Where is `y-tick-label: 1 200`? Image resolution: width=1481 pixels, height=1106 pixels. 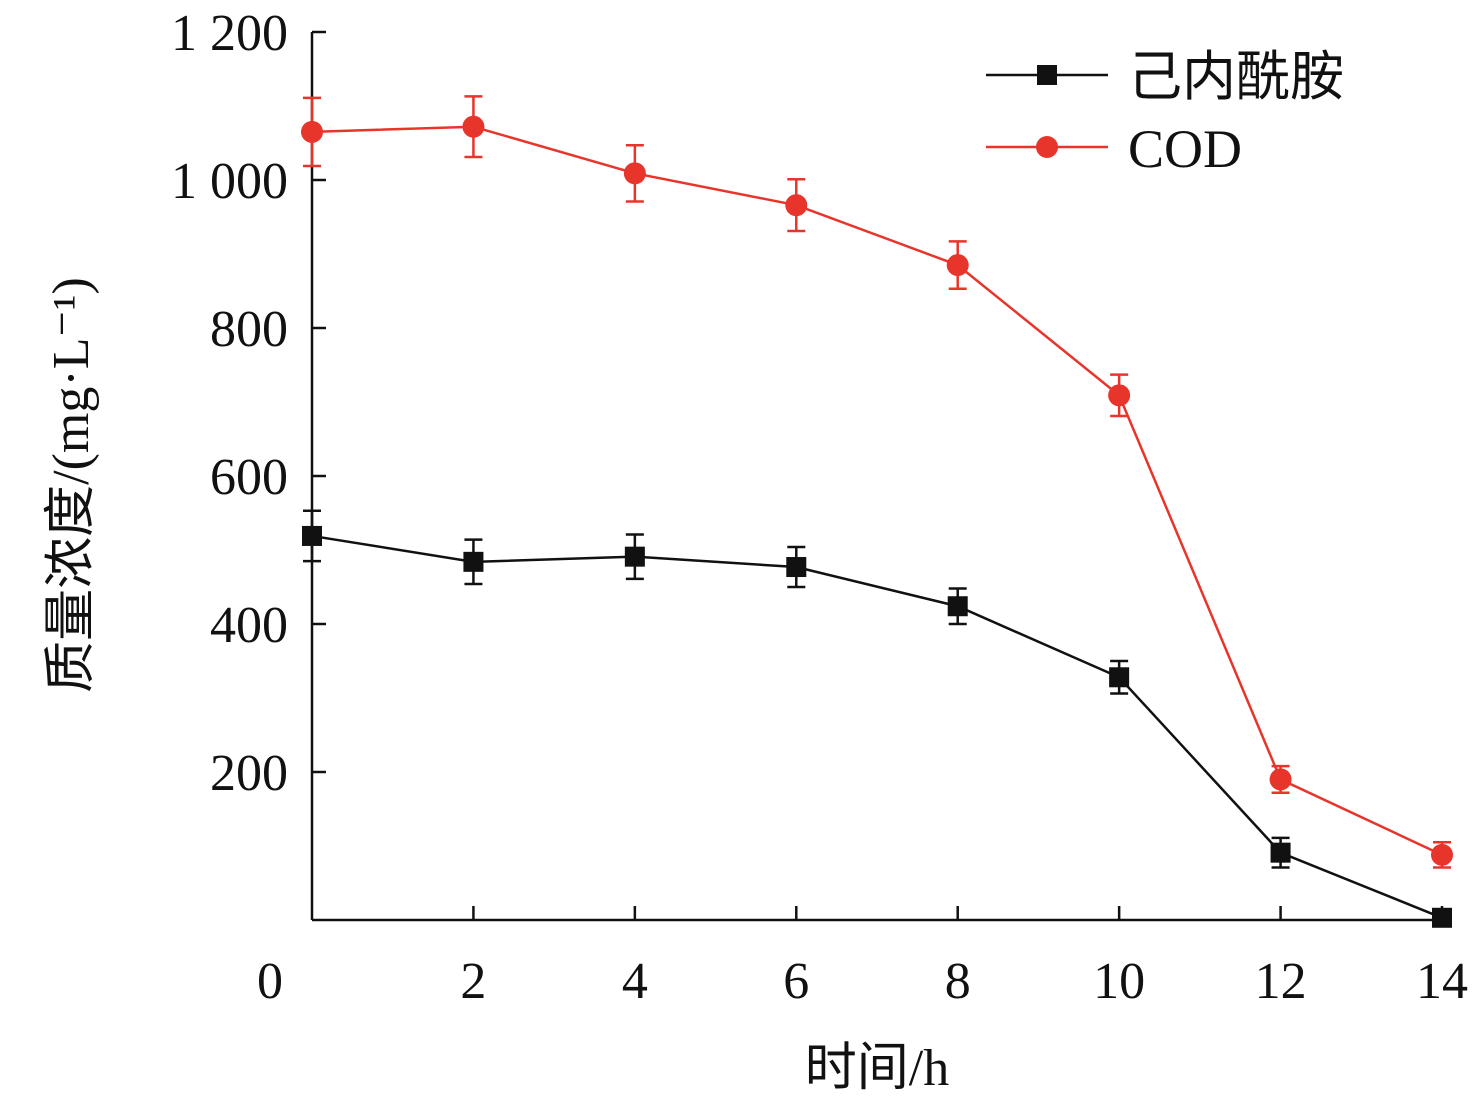
y-tick-label: 1 200 is located at coordinates (229, 33).